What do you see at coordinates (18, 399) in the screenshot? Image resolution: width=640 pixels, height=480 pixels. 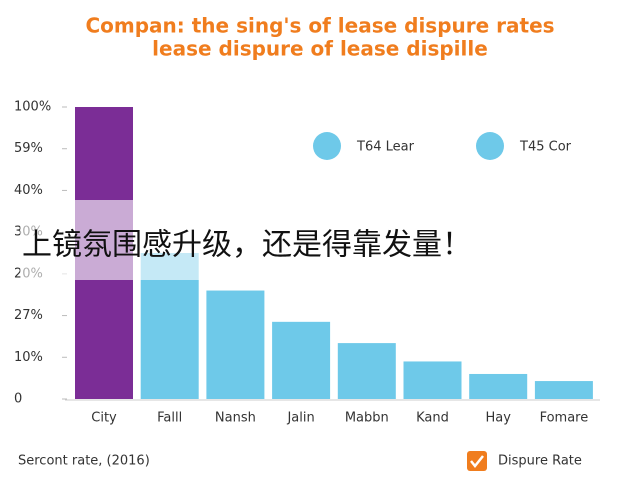 I see `y-tick-label: 0` at bounding box center [18, 399].